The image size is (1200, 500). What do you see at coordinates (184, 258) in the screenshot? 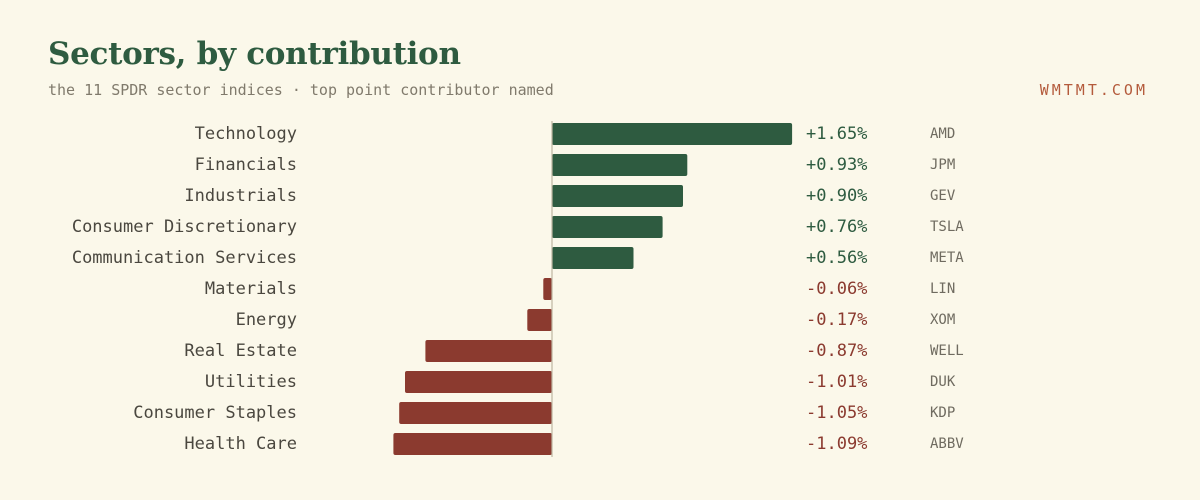
I see `category-label: Communication Services` at bounding box center [184, 258].